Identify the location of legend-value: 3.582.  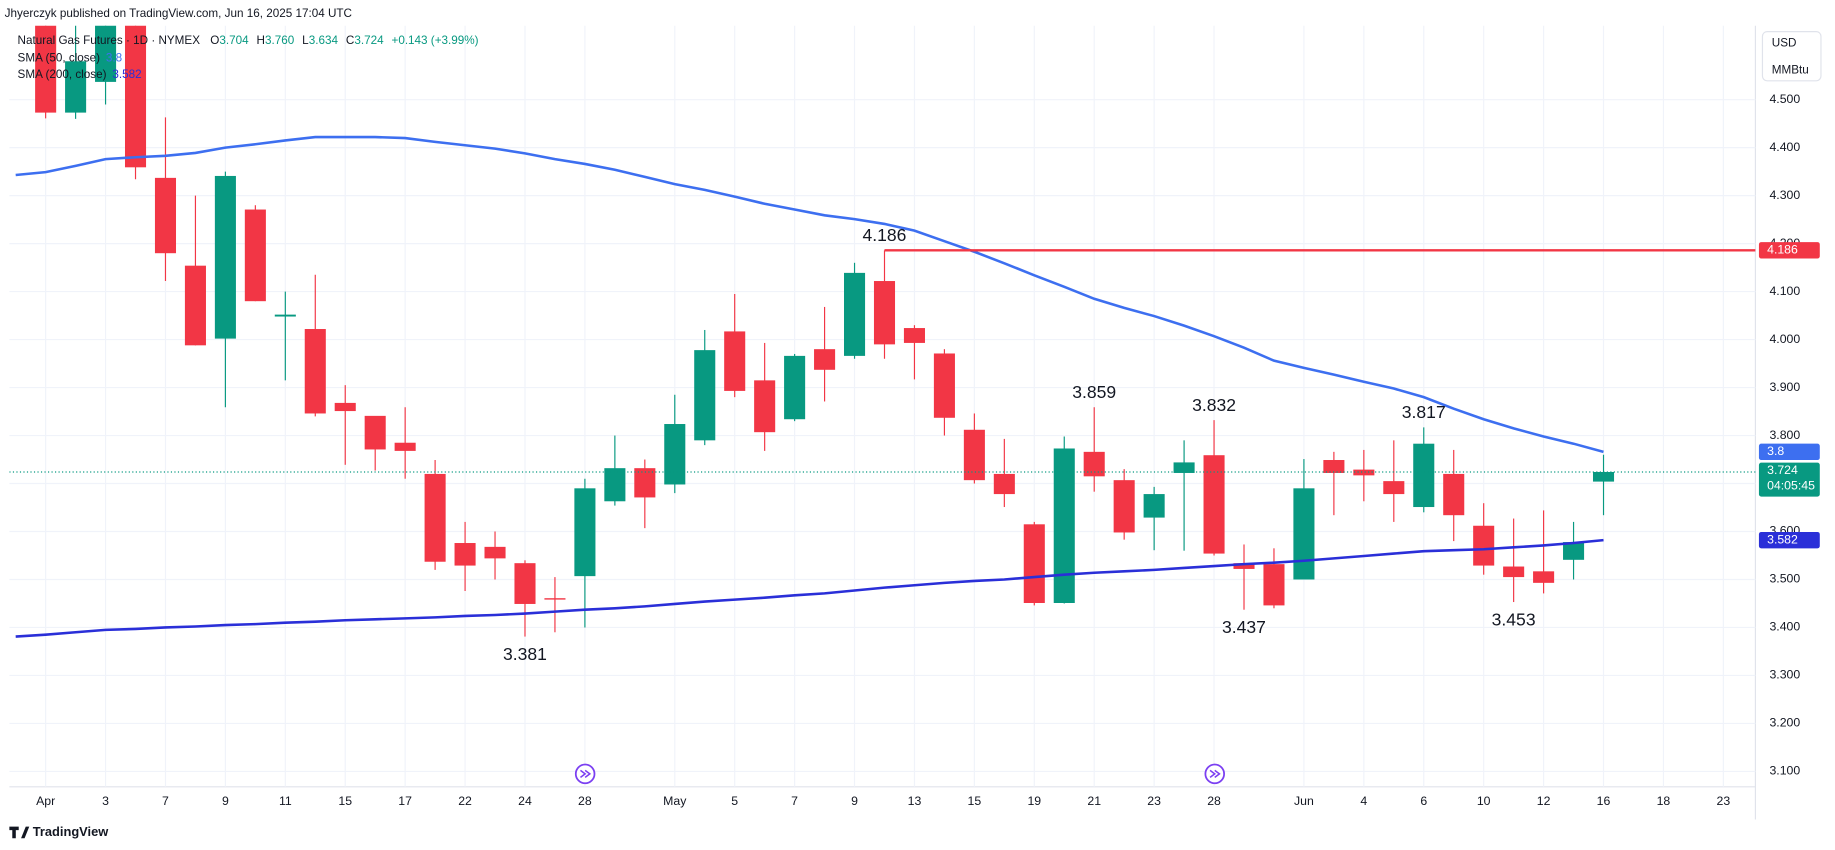
(126, 74).